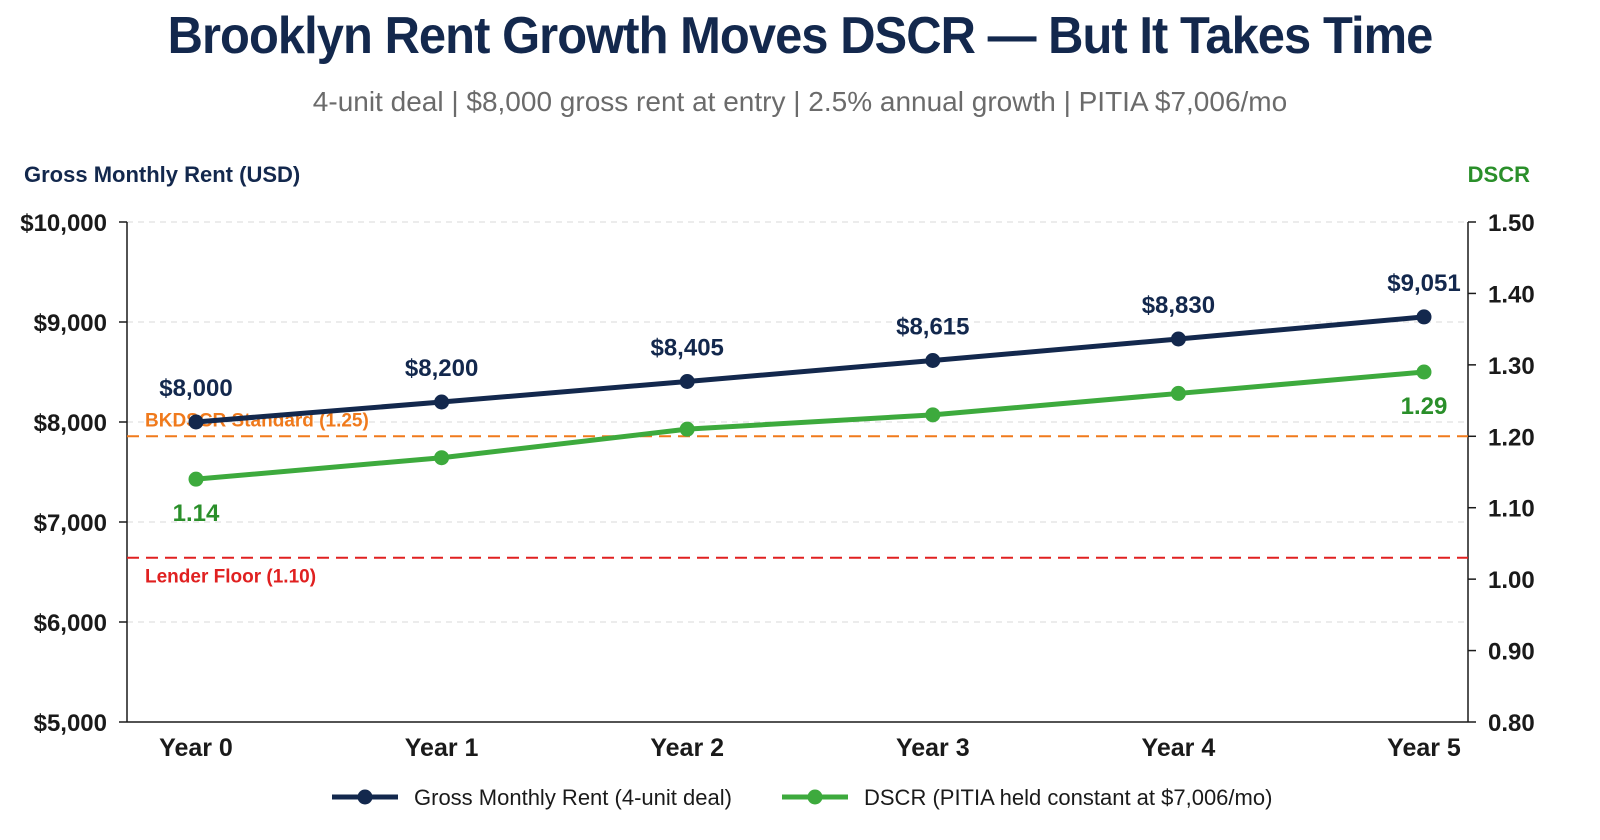 This screenshot has width=1600, height=840. I want to click on left-axis-tick-label: $6,000, so click(70, 623).